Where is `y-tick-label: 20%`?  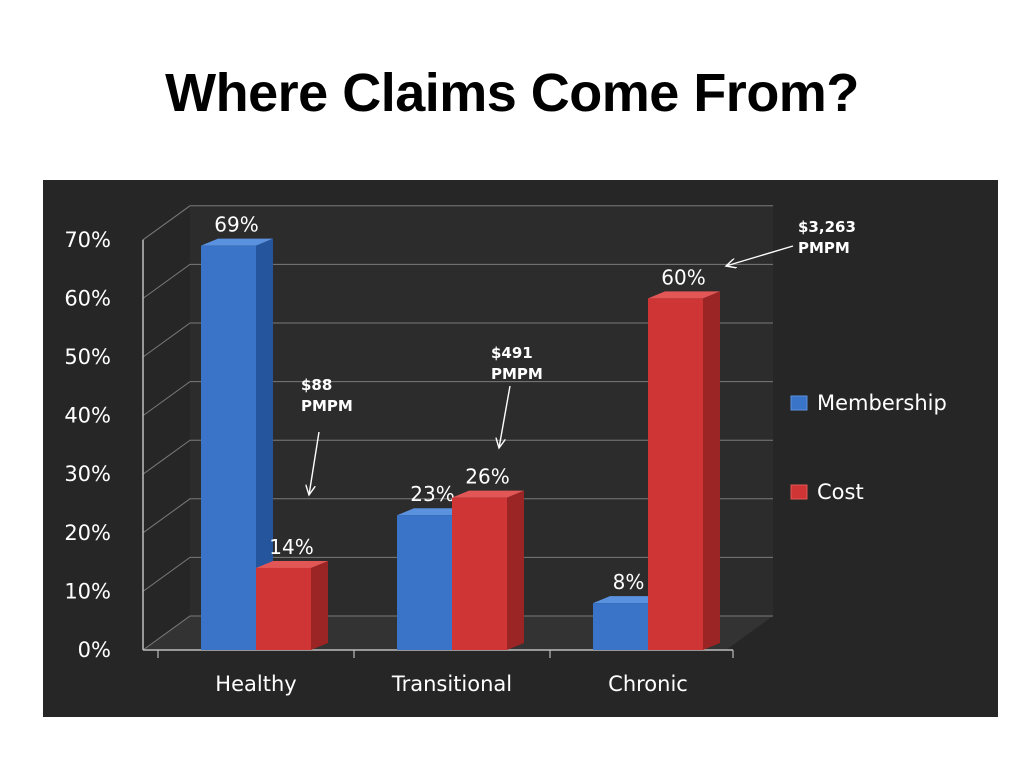 y-tick-label: 20% is located at coordinates (87, 533).